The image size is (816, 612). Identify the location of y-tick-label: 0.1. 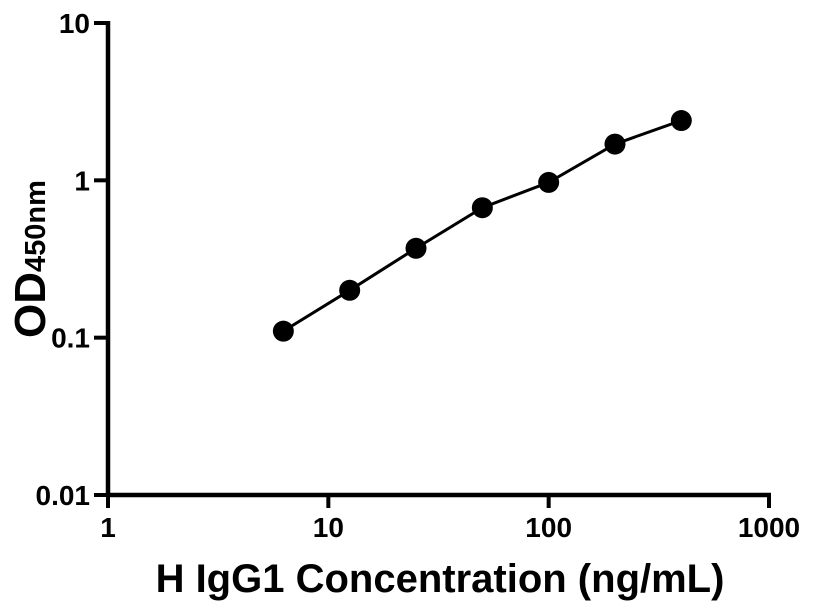
(70, 338).